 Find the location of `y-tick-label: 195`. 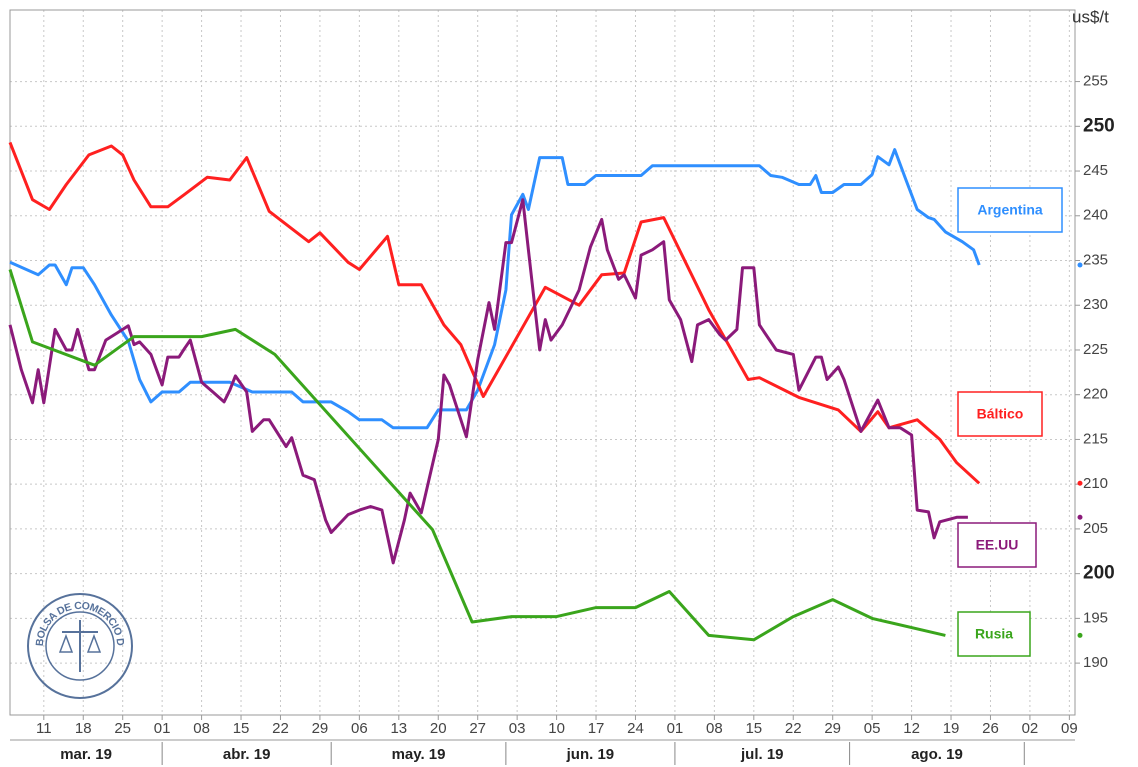

y-tick-label: 195 is located at coordinates (1095, 617).